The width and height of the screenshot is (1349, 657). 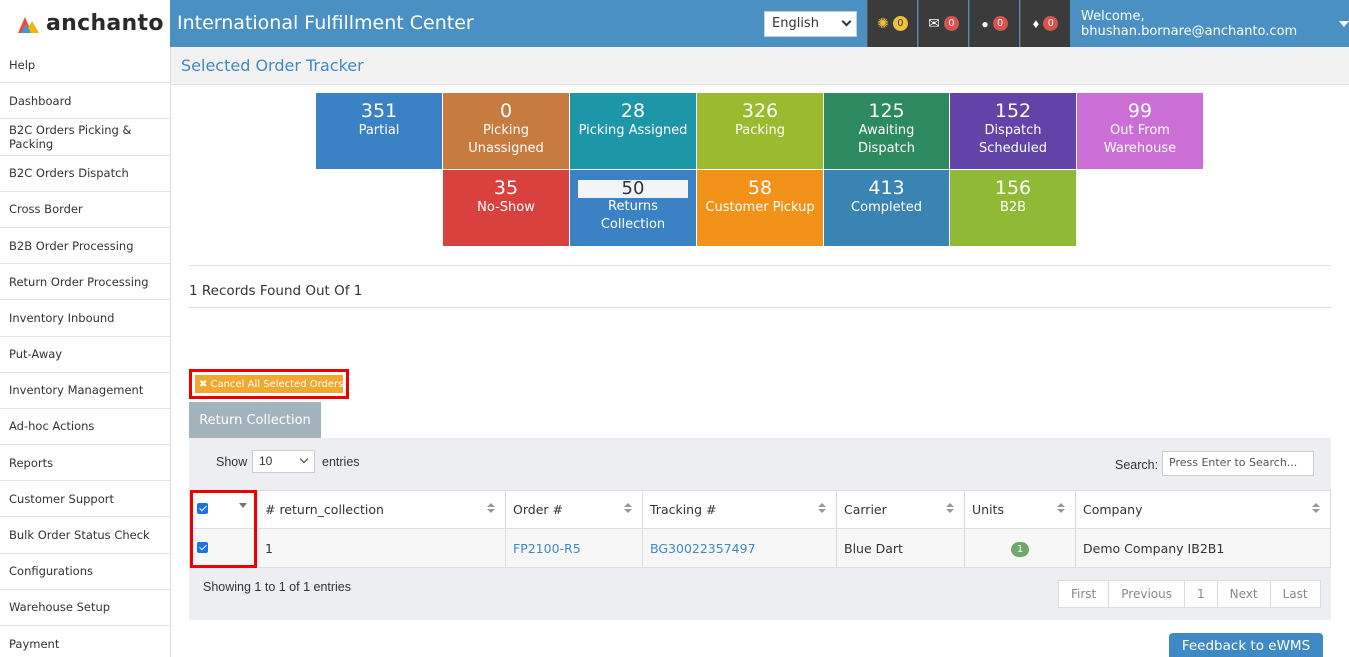 I want to click on tile-customer-pickup: 58 Customer Pickup, so click(x=760, y=208).